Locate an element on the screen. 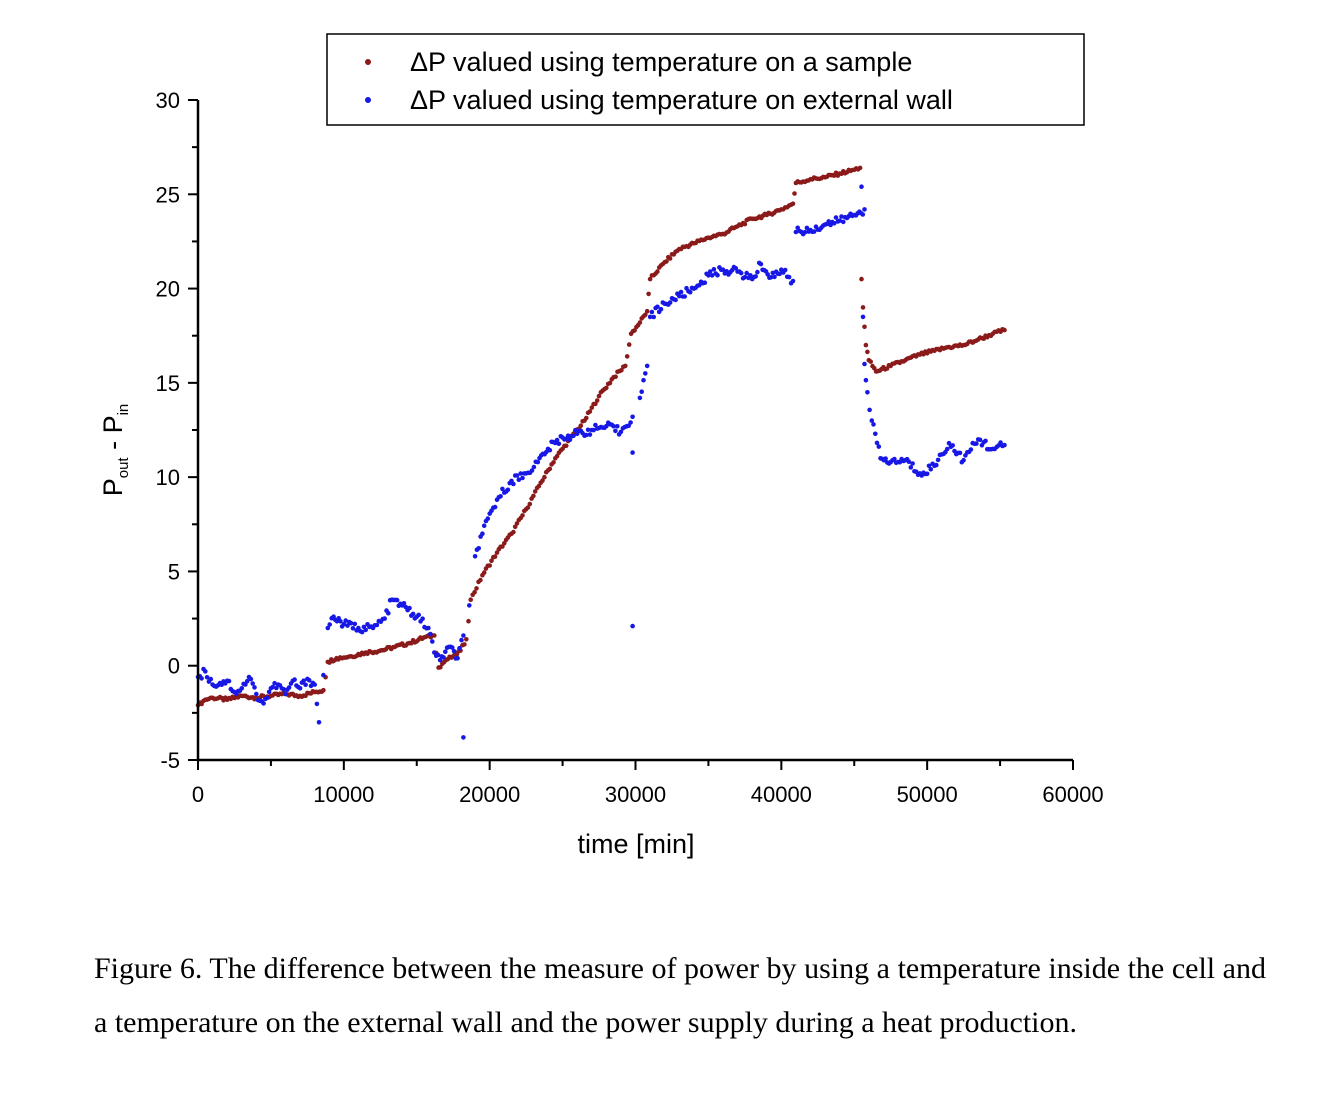  x-tick-label: 50000 is located at coordinates (927, 794).